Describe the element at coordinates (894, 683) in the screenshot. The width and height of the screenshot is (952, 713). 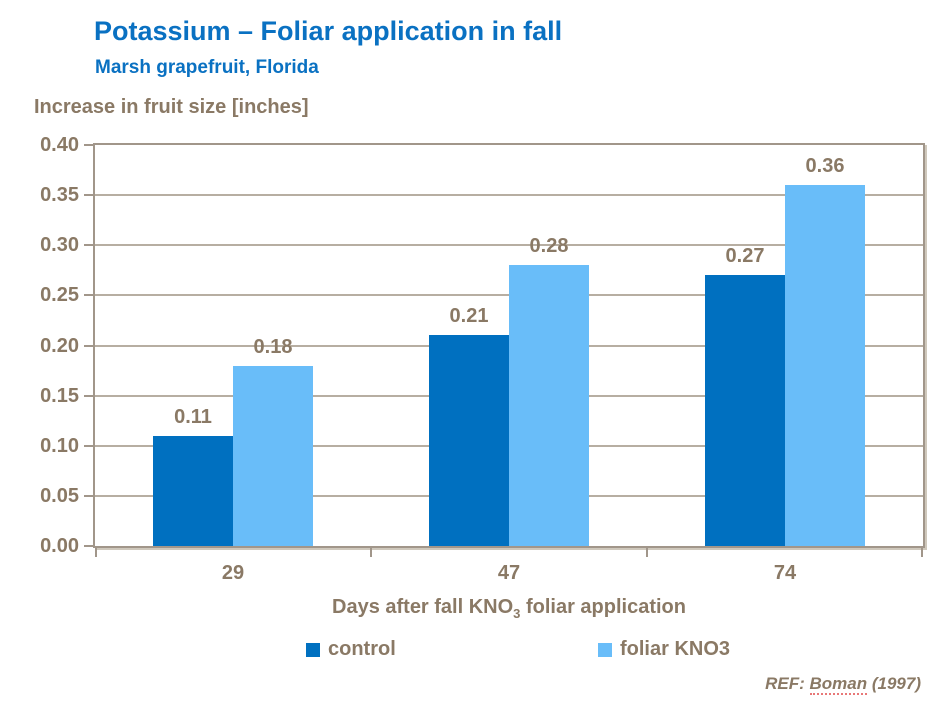
I see `reference-suffix: (1997)` at that location.